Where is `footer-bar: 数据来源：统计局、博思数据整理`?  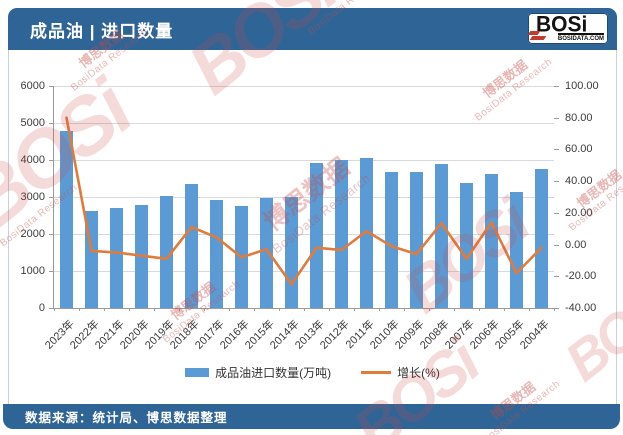 footer-bar: 数据来源：统计局、博思数据整理 is located at coordinates (311, 416).